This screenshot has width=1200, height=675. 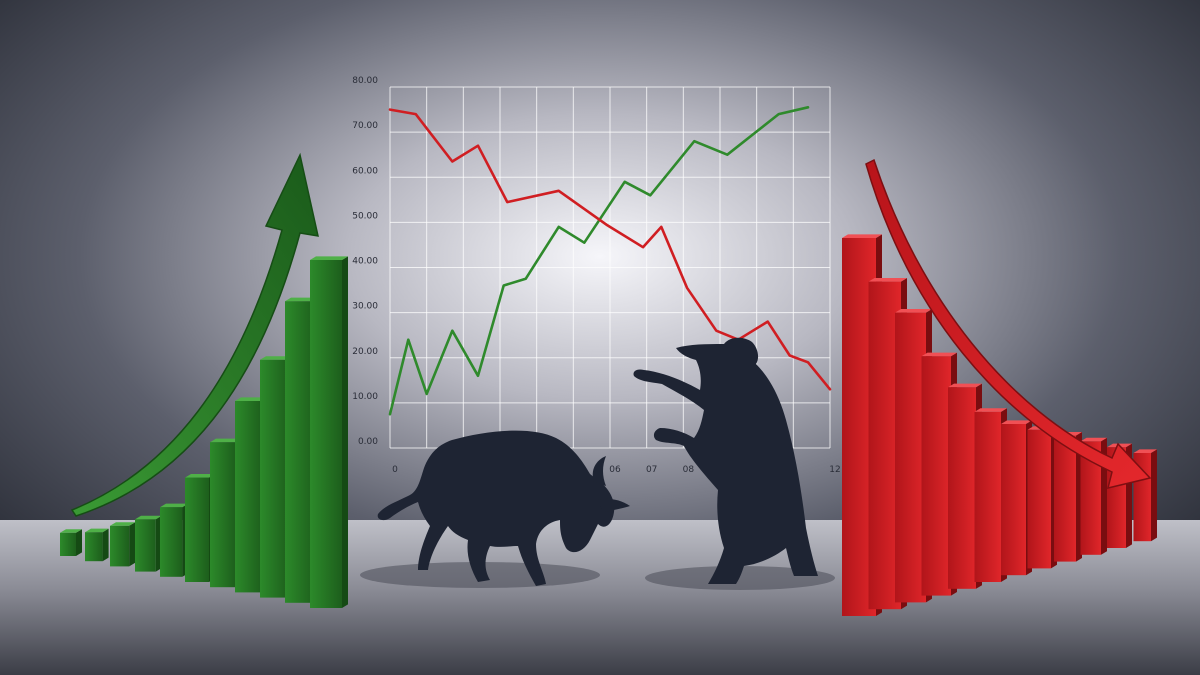 I want to click on x-tick-label: 08, so click(x=689, y=470).